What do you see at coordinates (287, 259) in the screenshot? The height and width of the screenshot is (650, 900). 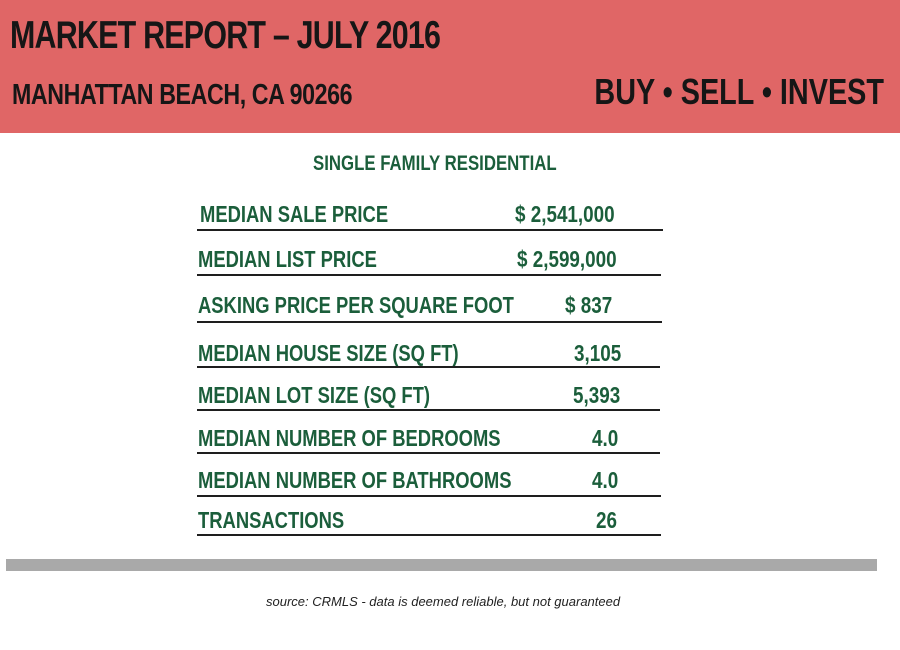 I see `stat-label: MEDIAN LIST PRICE` at bounding box center [287, 259].